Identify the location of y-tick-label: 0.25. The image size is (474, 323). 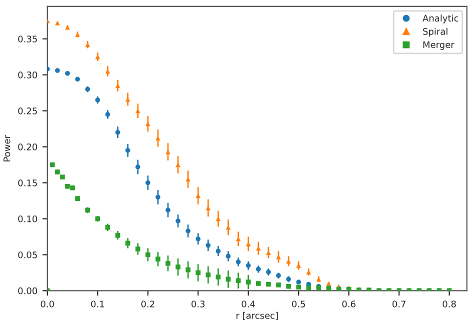
(27, 111).